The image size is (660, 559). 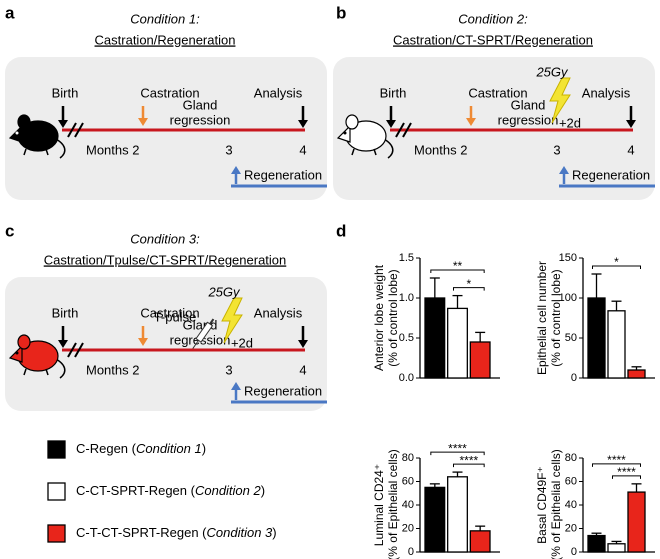 I want to click on y-tick-label: 1.0, so click(x=406, y=298).